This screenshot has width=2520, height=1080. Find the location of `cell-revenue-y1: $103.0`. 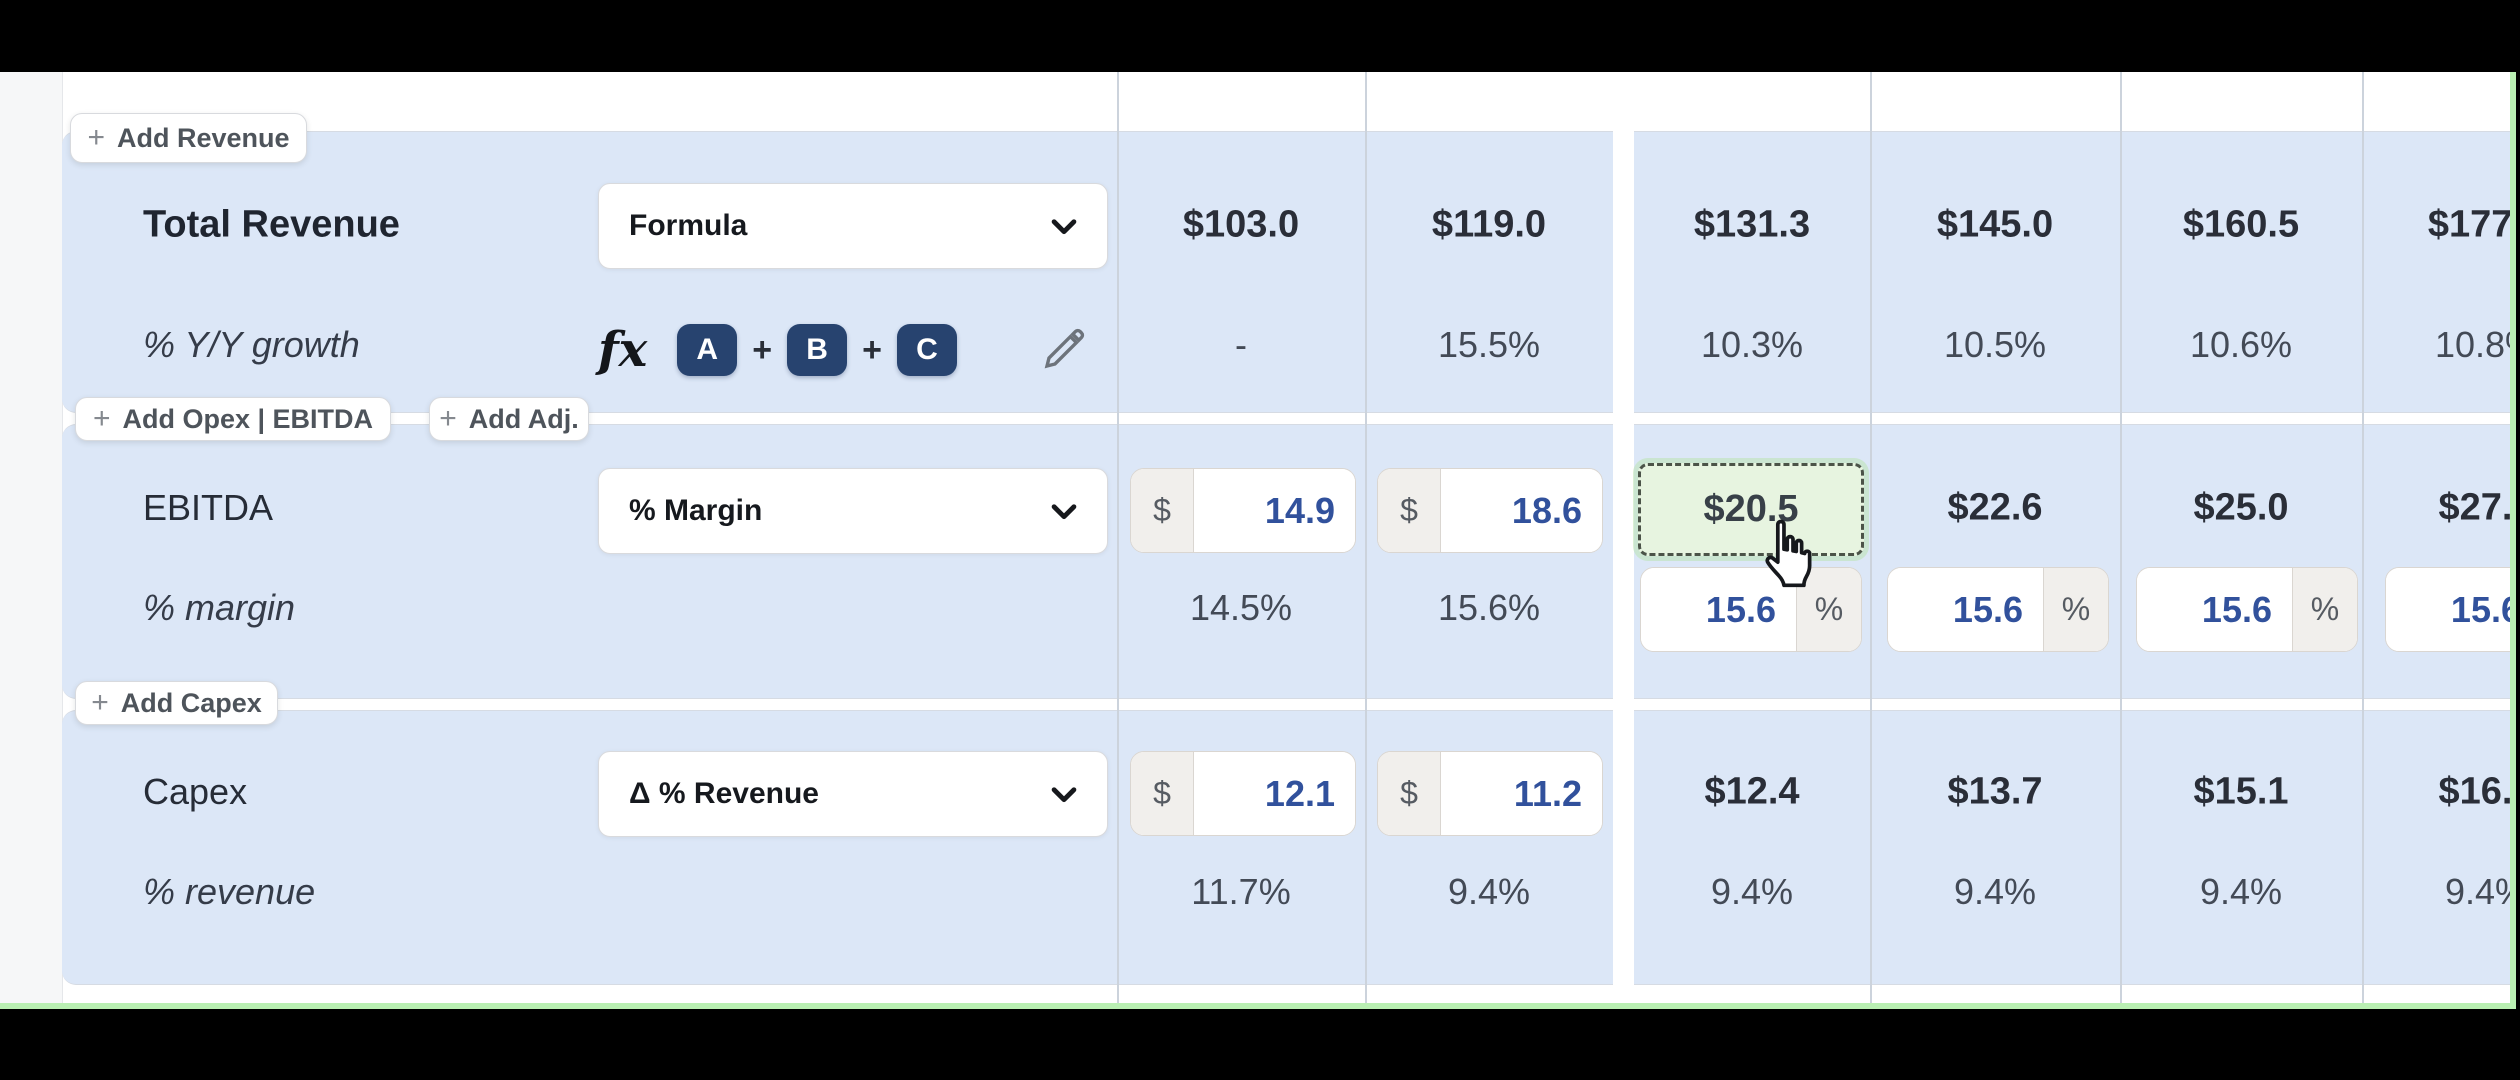

cell-revenue-y1: $103.0 is located at coordinates (1241, 224).